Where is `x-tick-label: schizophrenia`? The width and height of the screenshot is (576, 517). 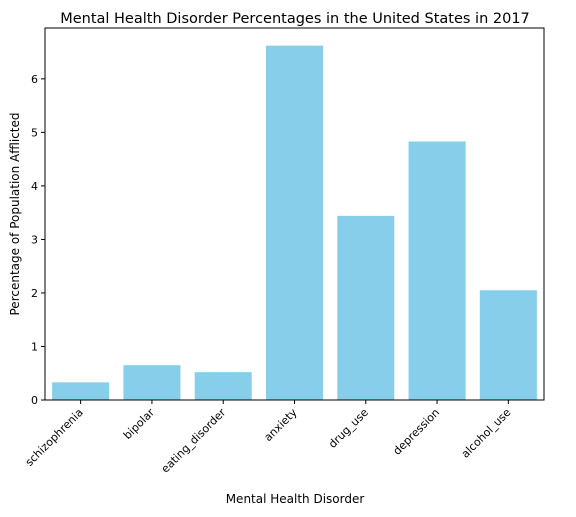 x-tick-label: schizophrenia is located at coordinates (54, 437).